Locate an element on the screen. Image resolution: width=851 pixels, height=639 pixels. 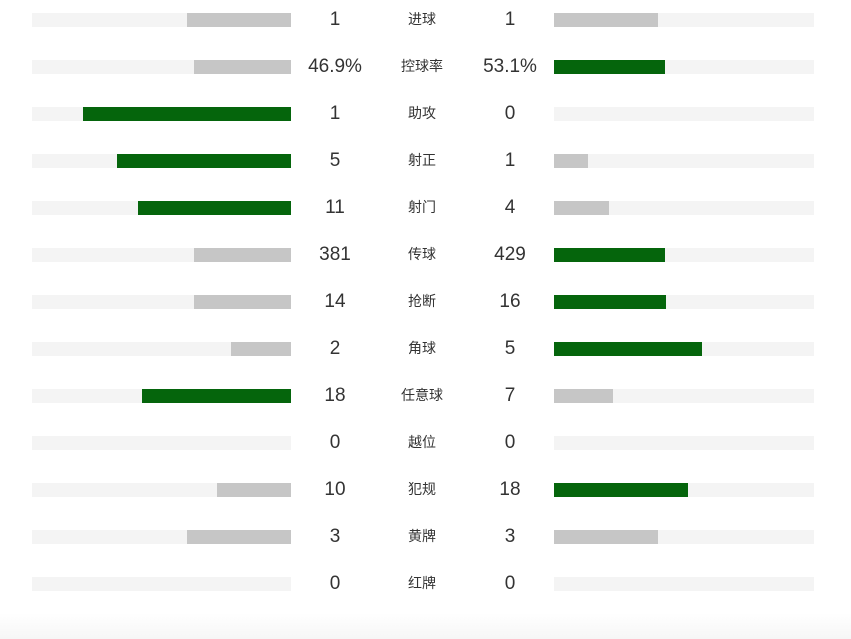
stat-row: 11 射门 4 is located at coordinates (425, 207).